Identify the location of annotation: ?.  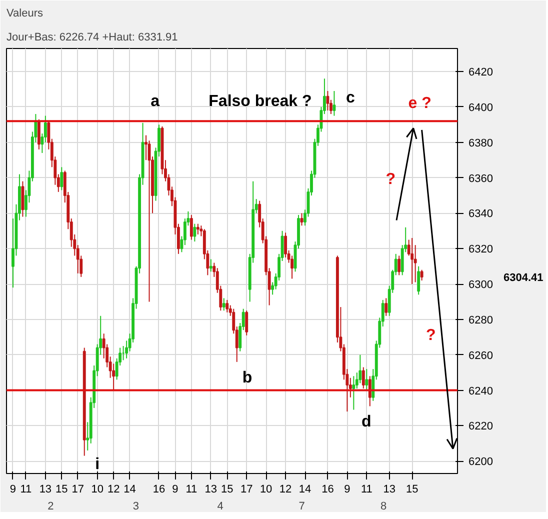
(391, 179).